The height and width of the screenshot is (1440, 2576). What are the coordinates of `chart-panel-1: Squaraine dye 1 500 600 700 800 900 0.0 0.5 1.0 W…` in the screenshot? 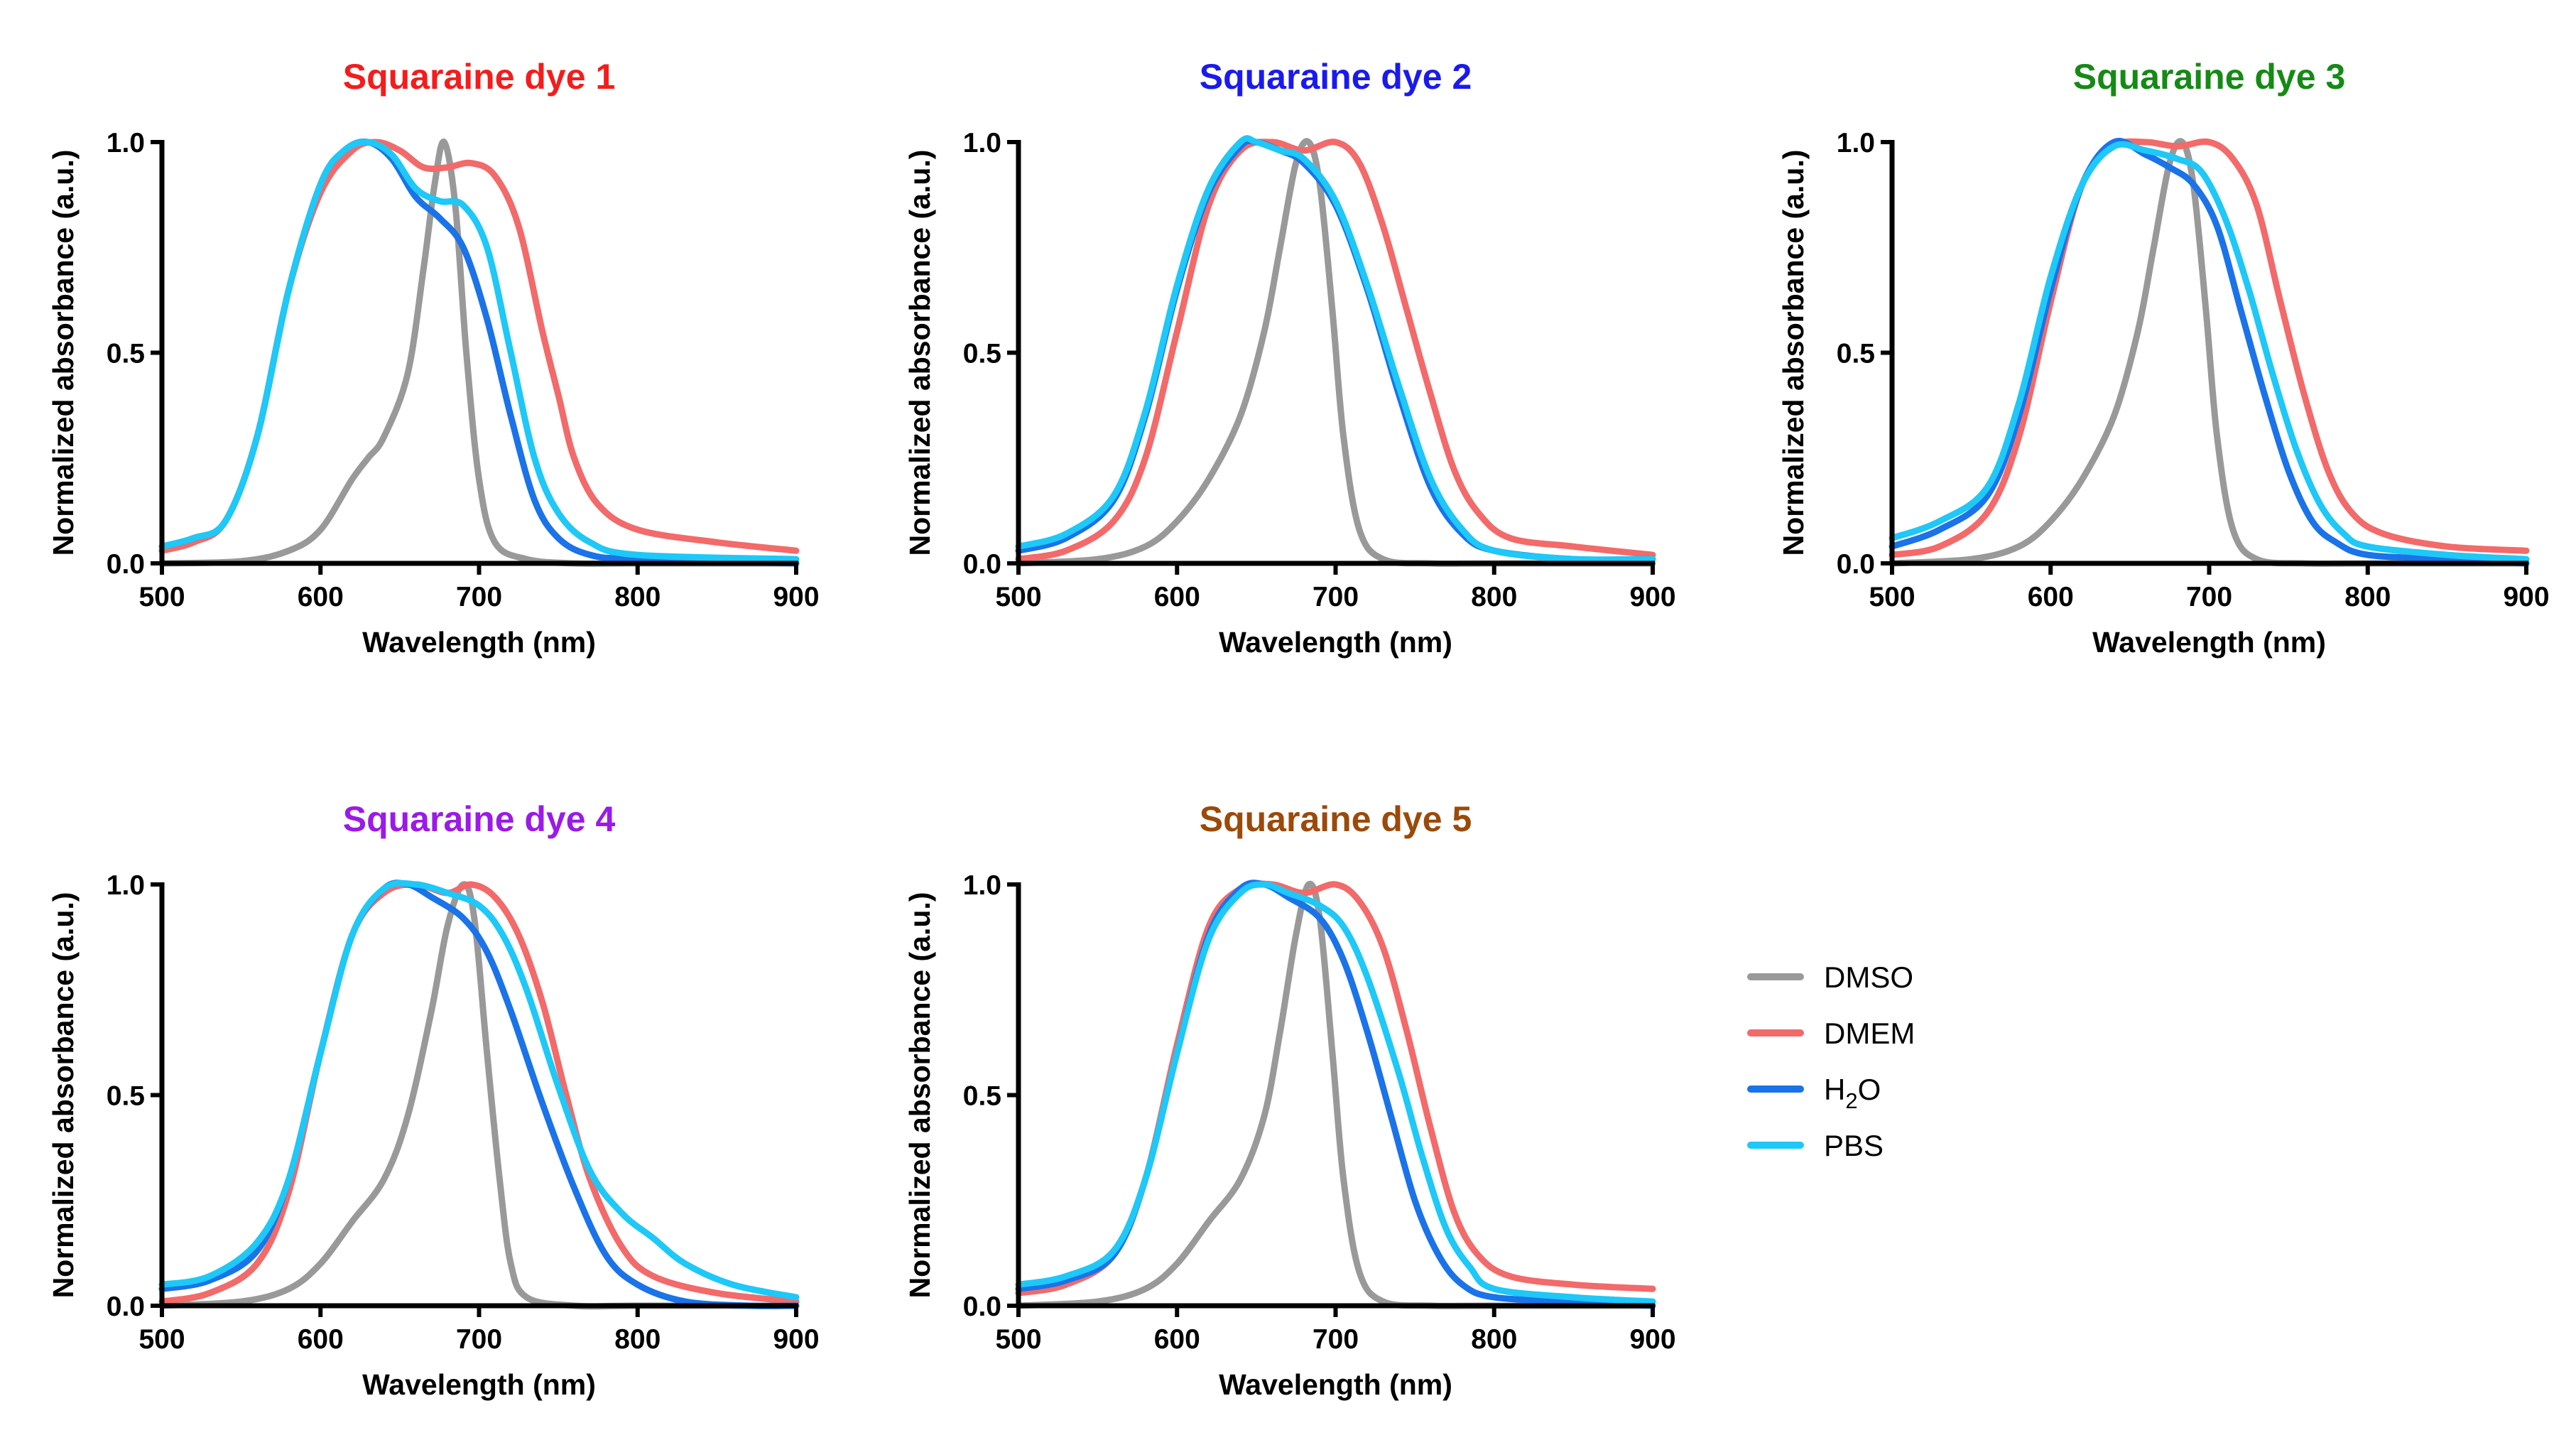 It's located at (434, 358).